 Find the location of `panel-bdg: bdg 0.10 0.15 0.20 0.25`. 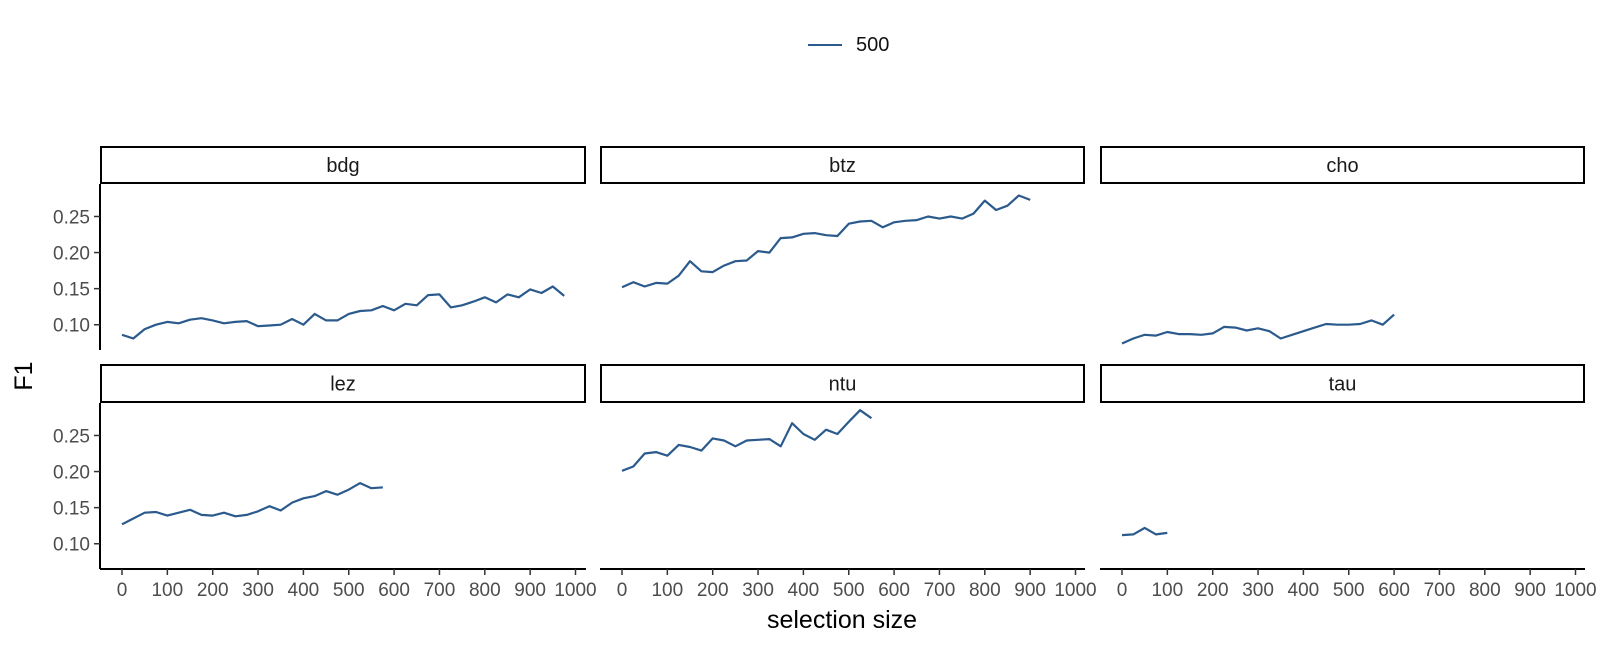

panel-bdg: bdg 0.10 0.15 0.20 0.25 is located at coordinates (319, 248).